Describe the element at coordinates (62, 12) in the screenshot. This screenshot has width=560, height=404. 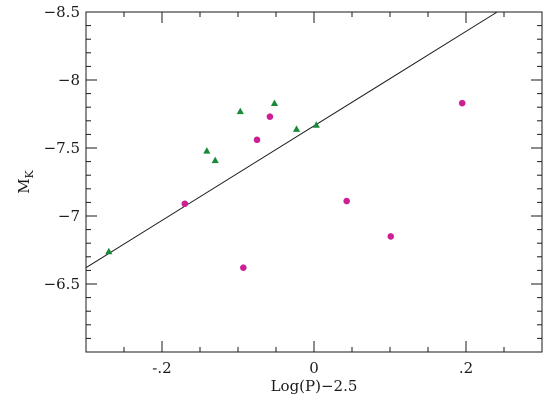
I see `y-tick-label: −8.5` at that location.